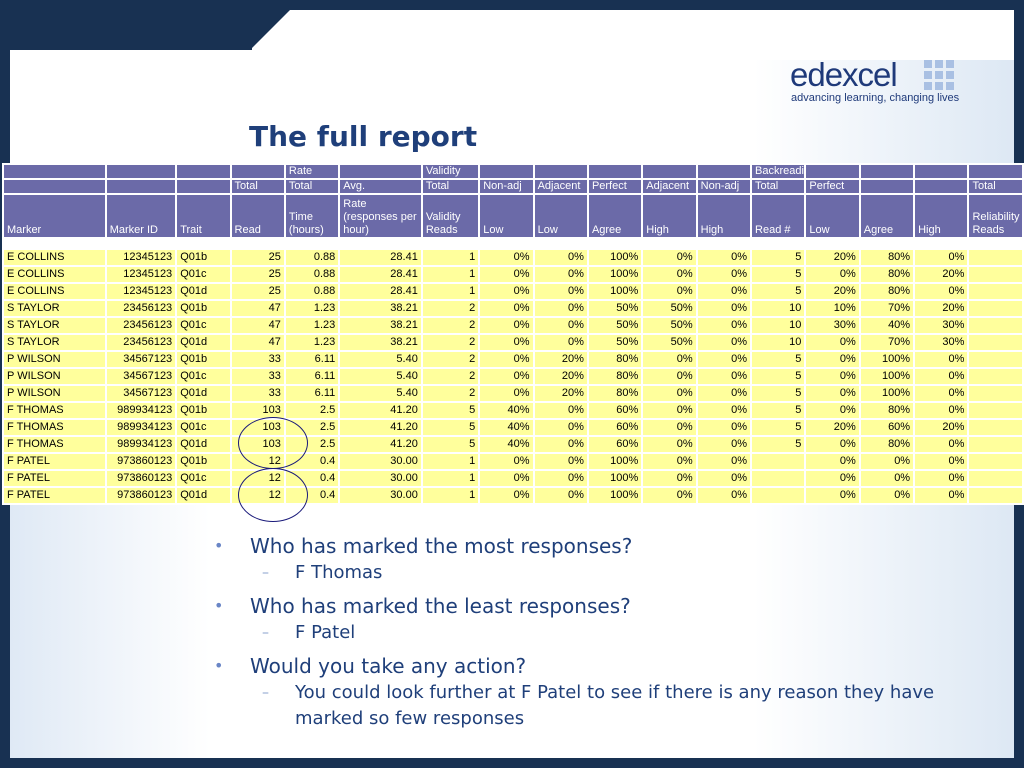  I want to click on table-cell: 6.11, so click(312, 393).